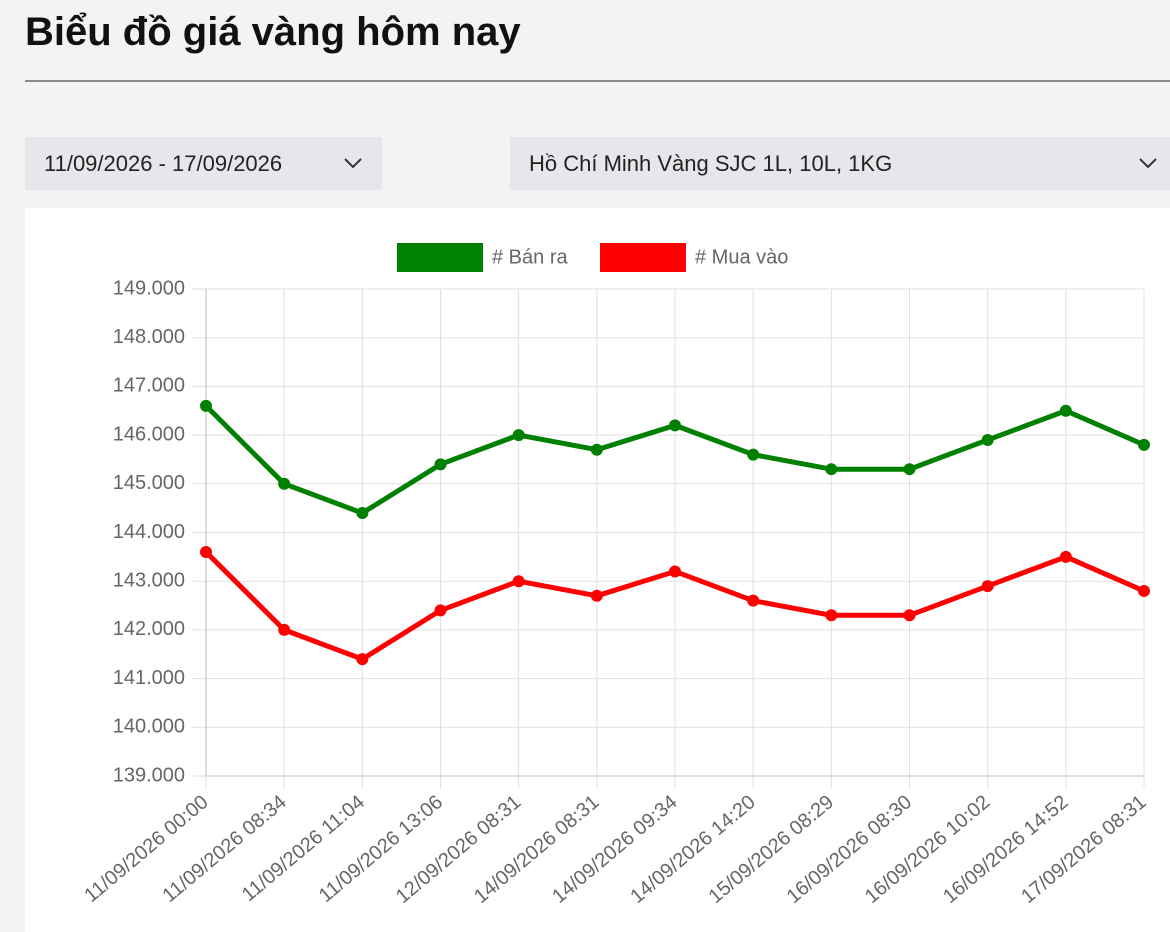  I want to click on y-tick-label: 147.000, so click(149, 386).